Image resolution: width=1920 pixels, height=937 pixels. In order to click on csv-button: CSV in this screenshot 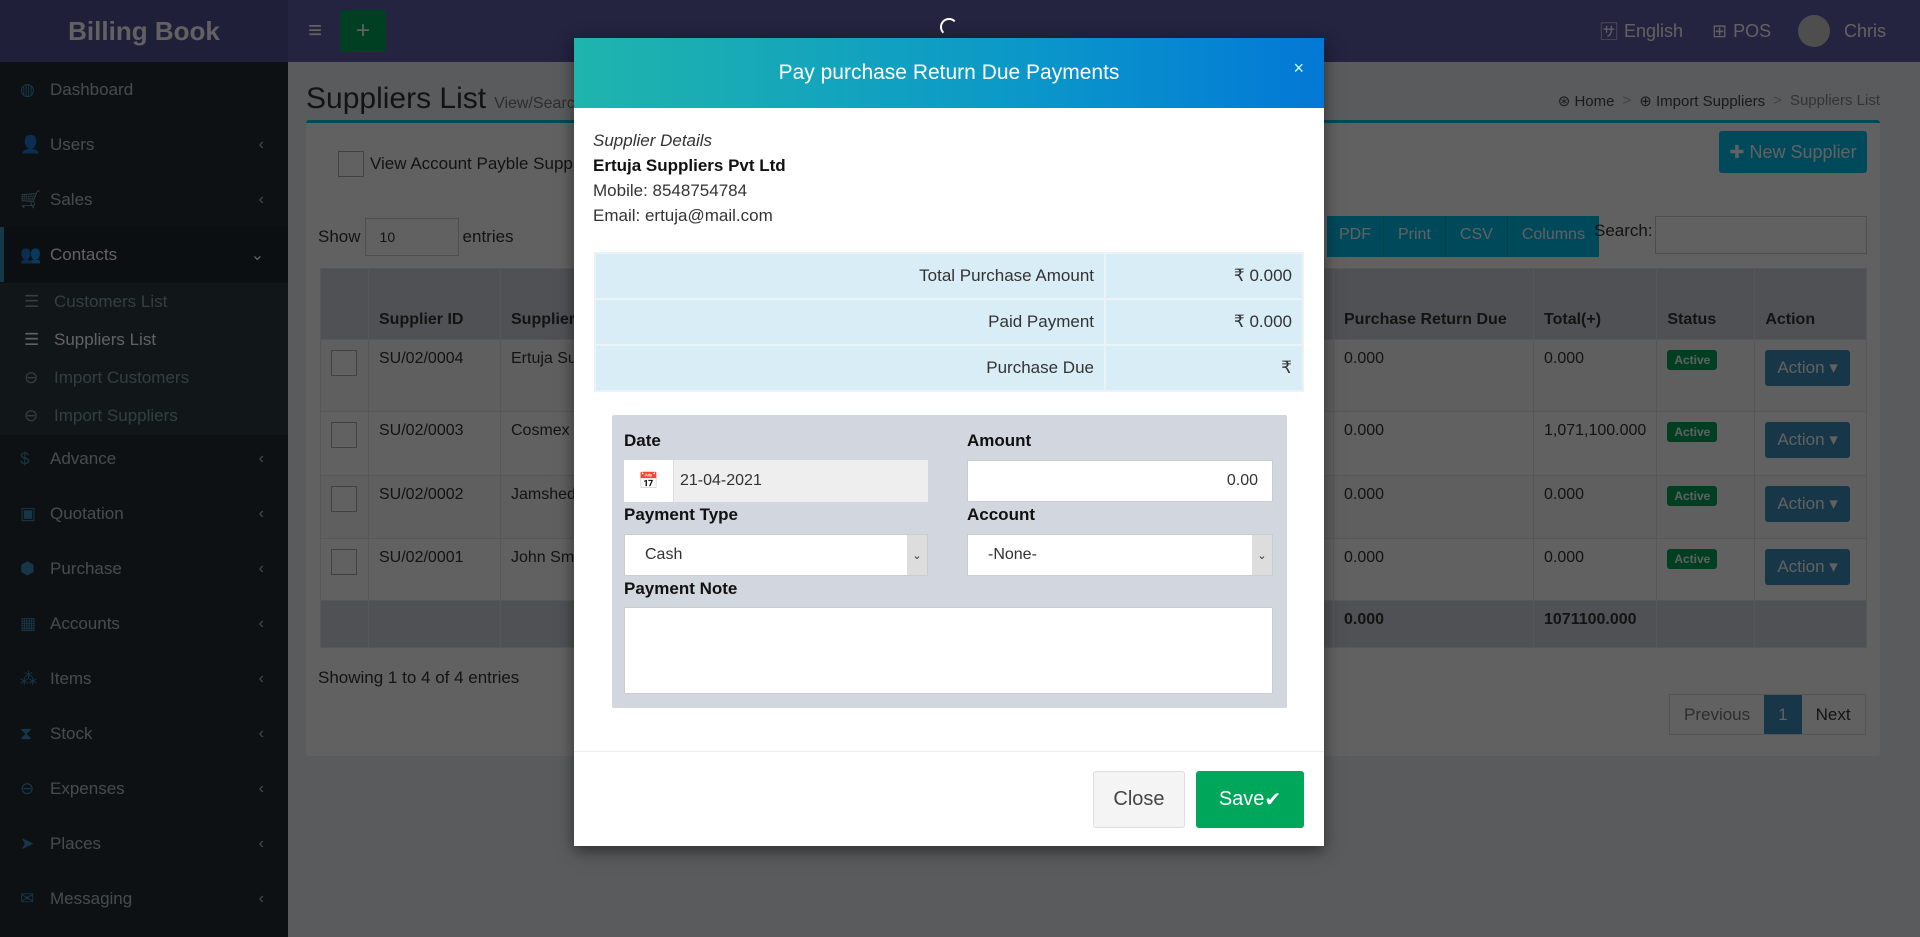, I will do `click(1476, 236)`.